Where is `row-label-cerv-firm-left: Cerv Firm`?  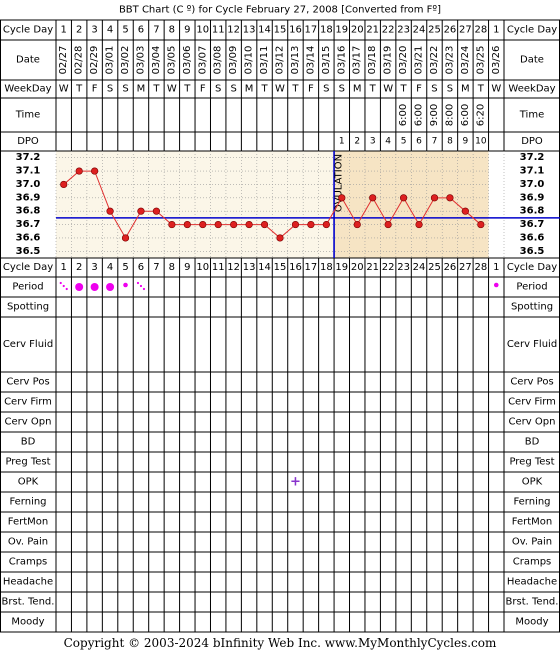 row-label-cerv-firm-left: Cerv Firm is located at coordinates (28, 402).